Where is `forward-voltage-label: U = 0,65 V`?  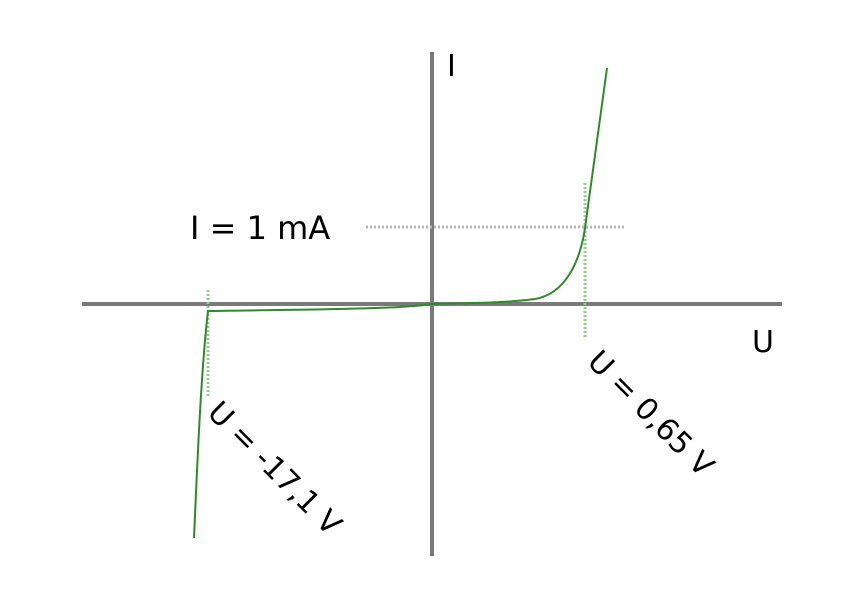 forward-voltage-label: U = 0,65 V is located at coordinates (650, 414).